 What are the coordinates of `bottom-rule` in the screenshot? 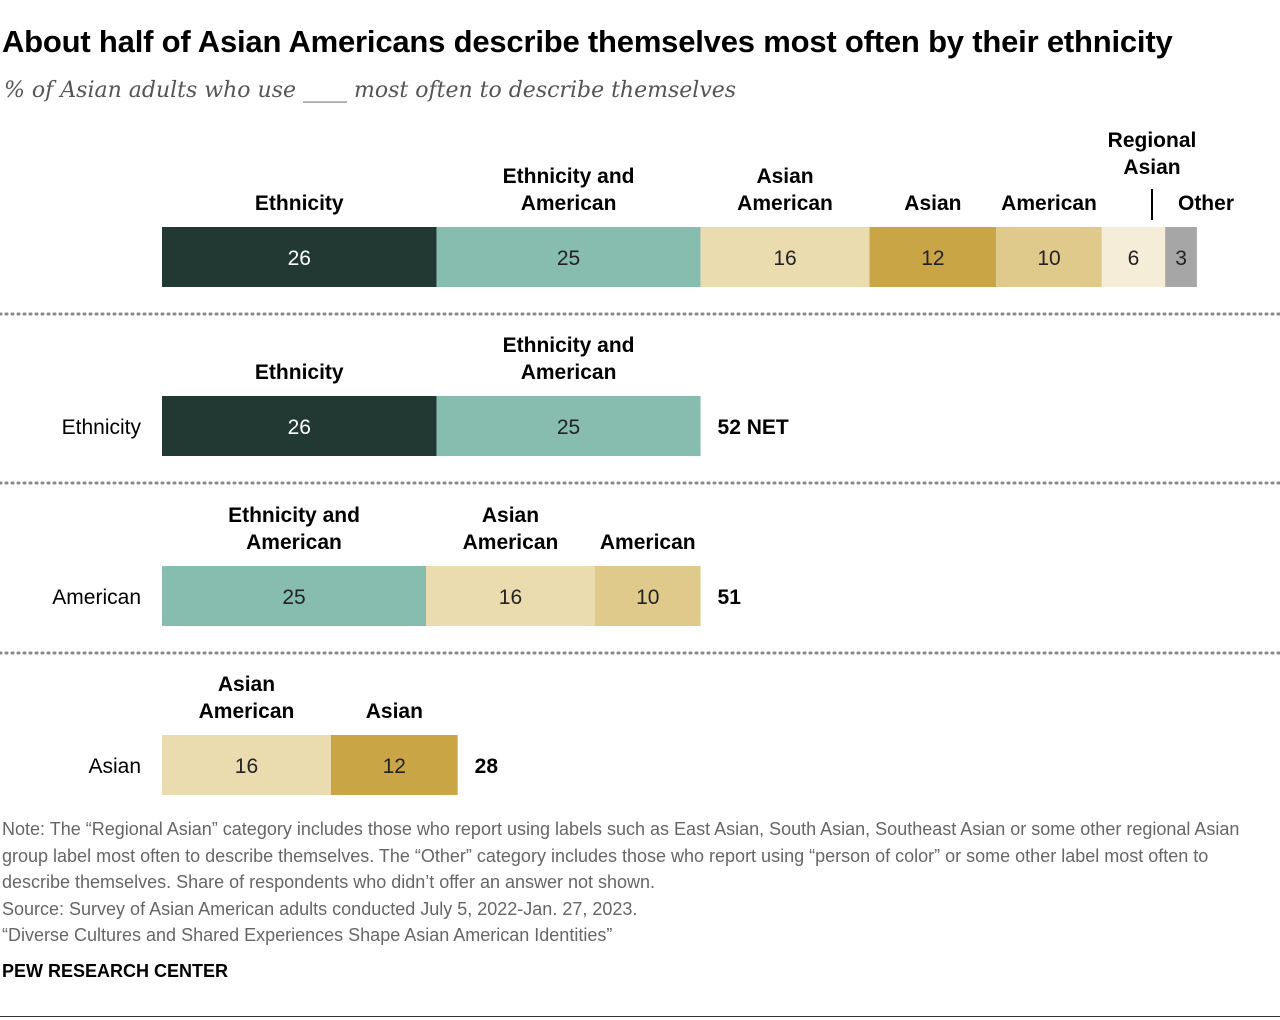 It's located at (640, 1016).